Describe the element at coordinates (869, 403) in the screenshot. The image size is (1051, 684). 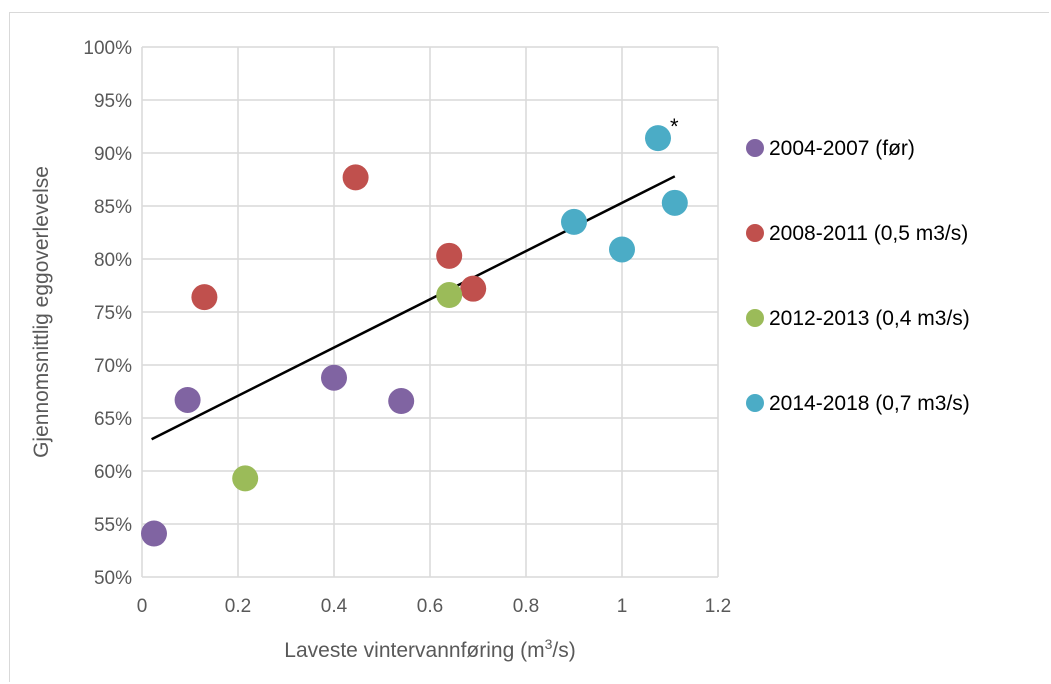
I see `legend-label: 2014-2018 (0,7 m3/s)` at that location.